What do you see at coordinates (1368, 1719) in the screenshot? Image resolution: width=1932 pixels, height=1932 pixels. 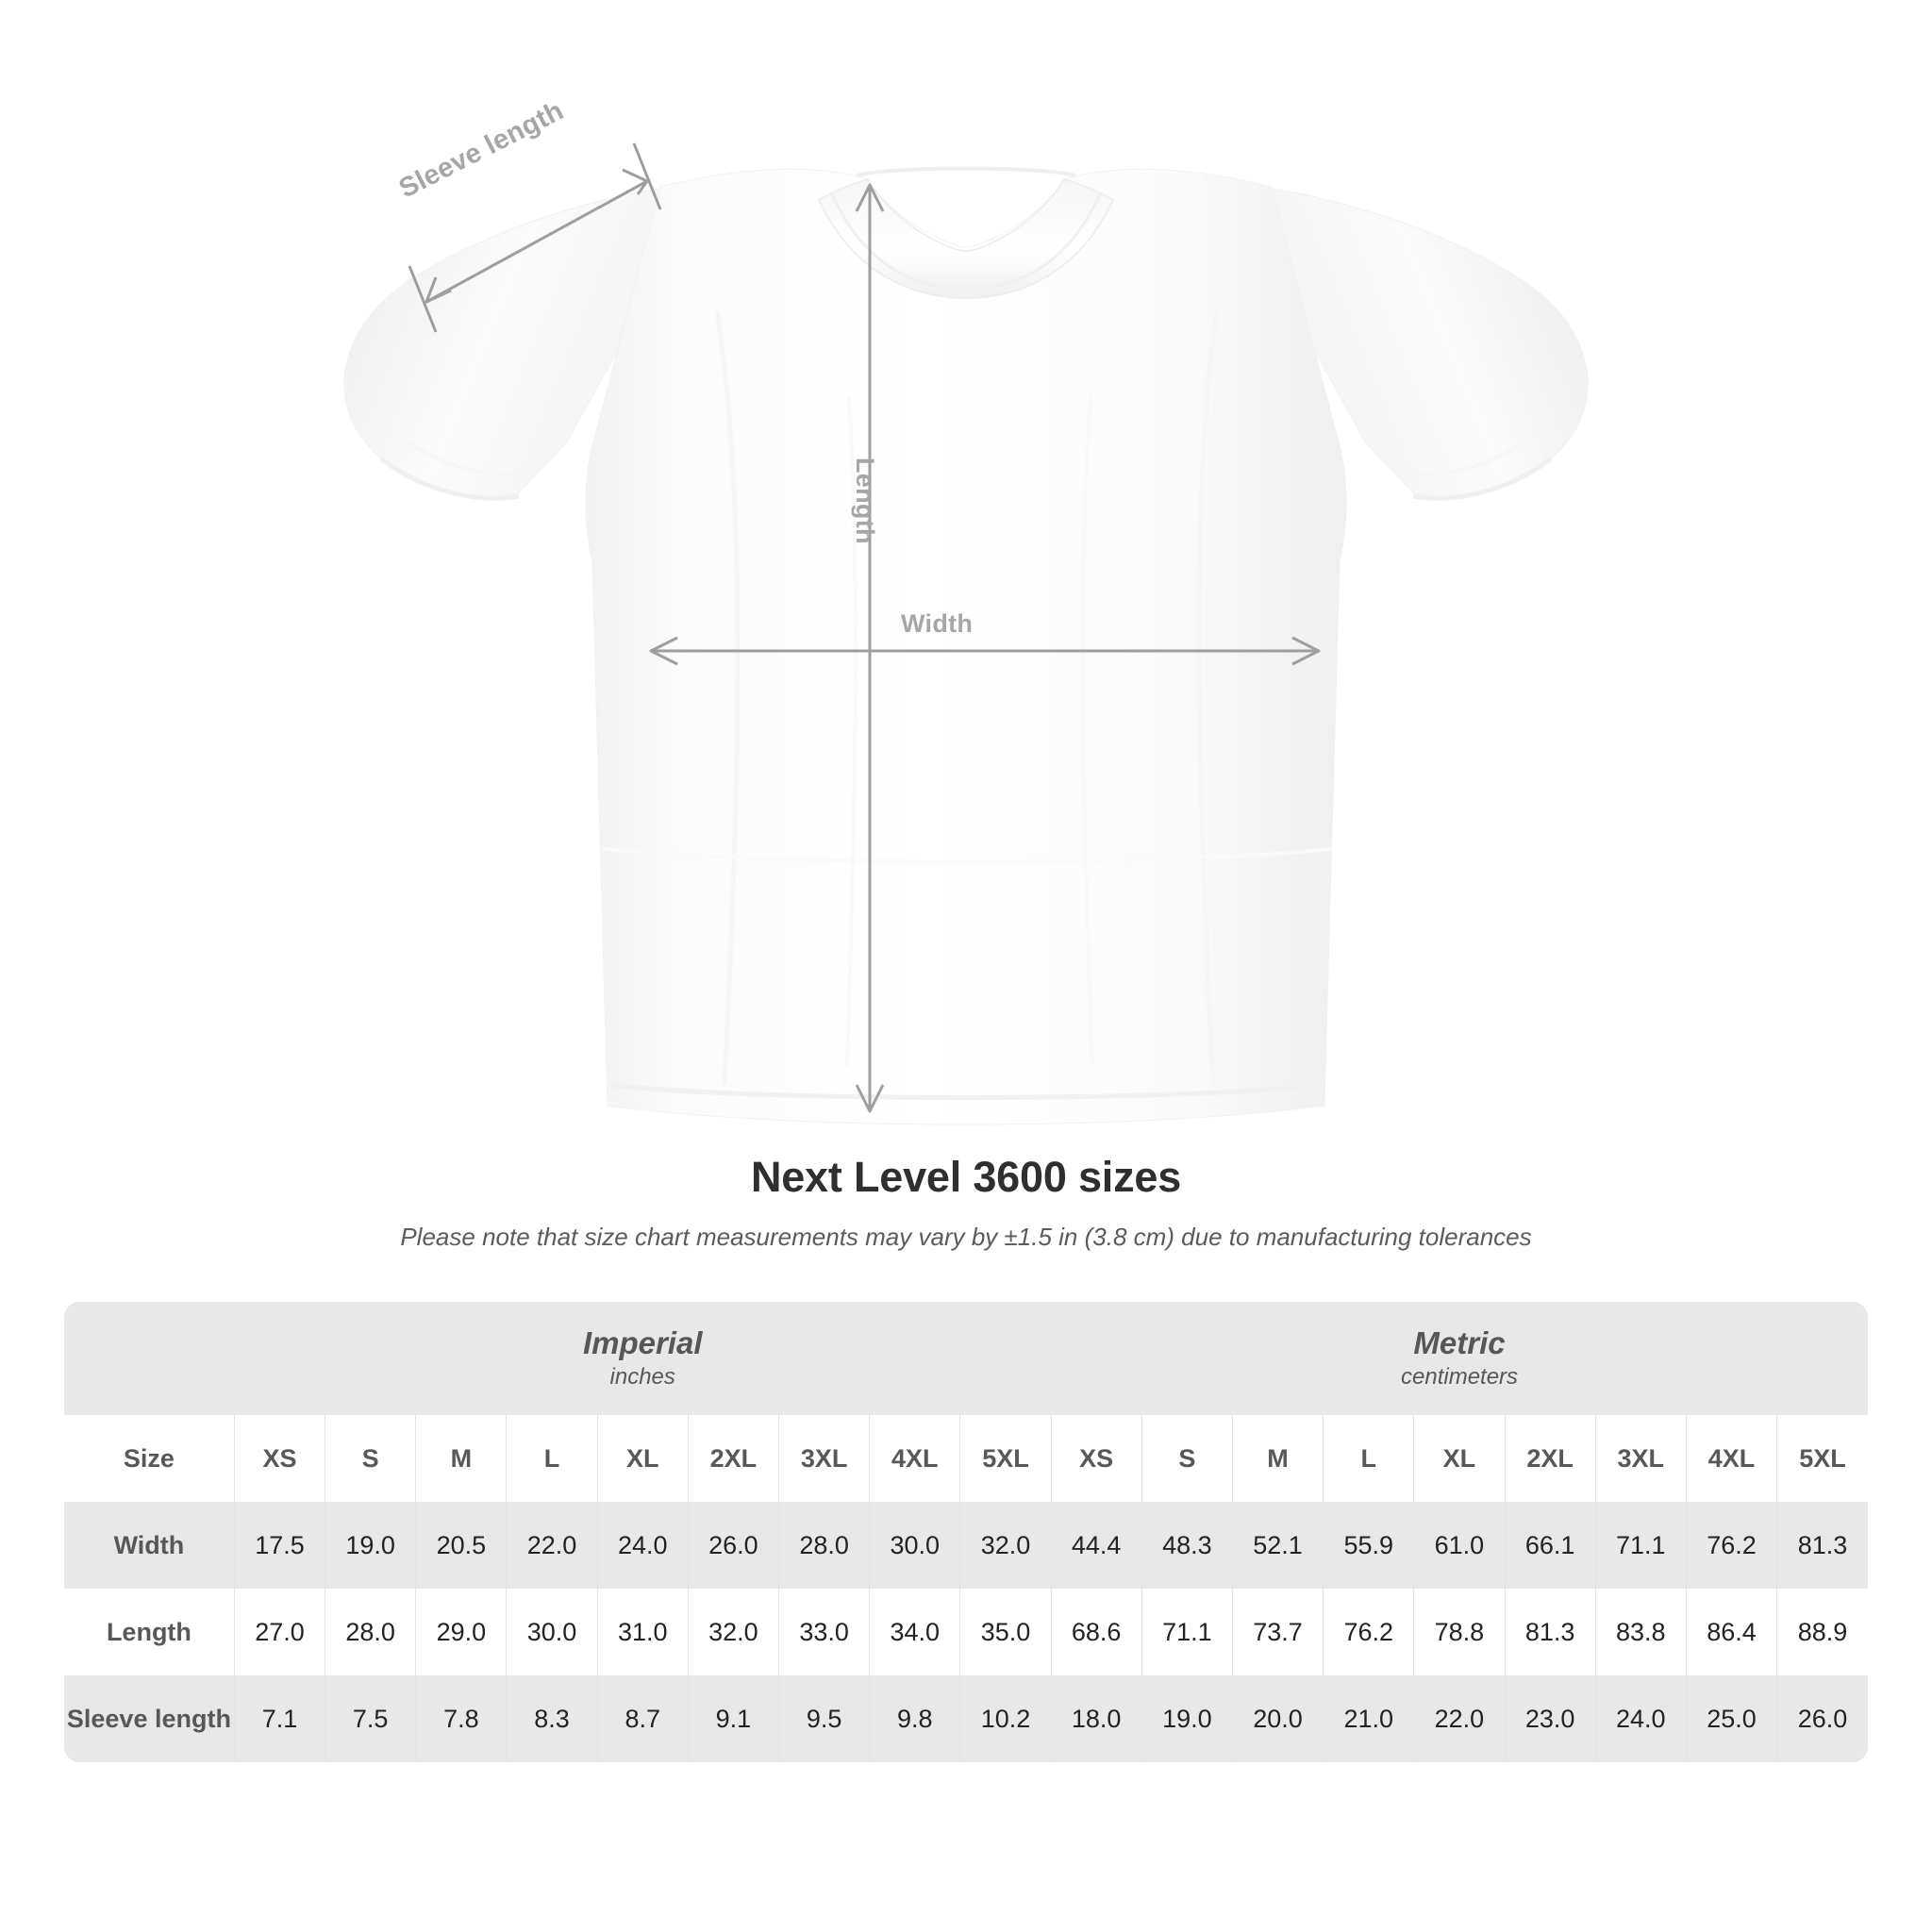 I see `cell-sleeve-metric-l: 21.0` at bounding box center [1368, 1719].